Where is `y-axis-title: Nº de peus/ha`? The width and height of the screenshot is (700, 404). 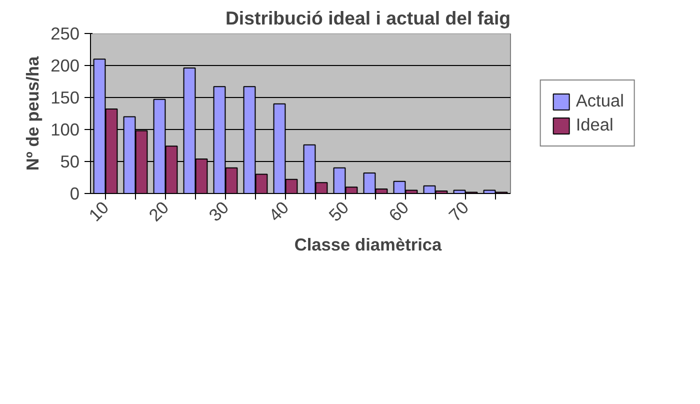 y-axis-title: Nº de peus/ha is located at coordinates (32, 113).